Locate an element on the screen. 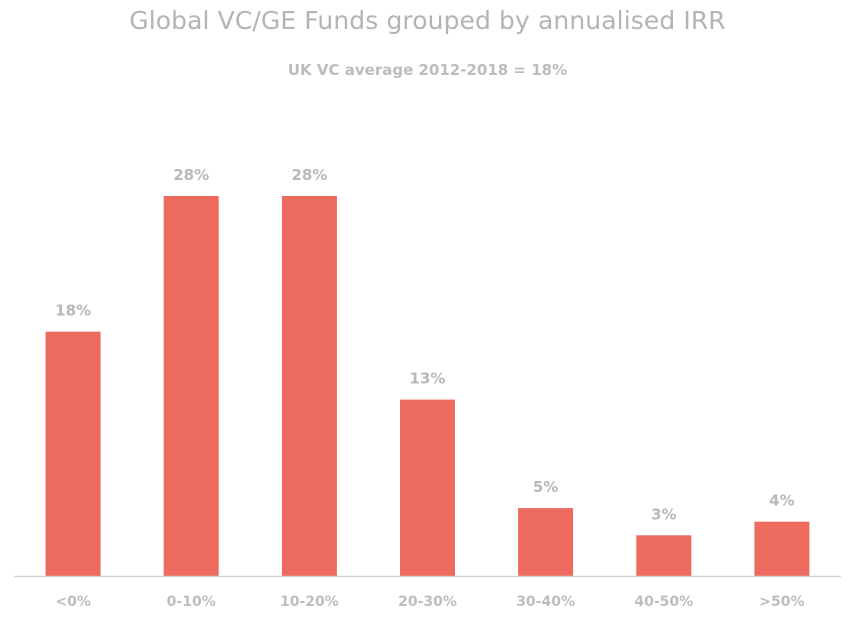  data-label-5: 3% is located at coordinates (663, 514).